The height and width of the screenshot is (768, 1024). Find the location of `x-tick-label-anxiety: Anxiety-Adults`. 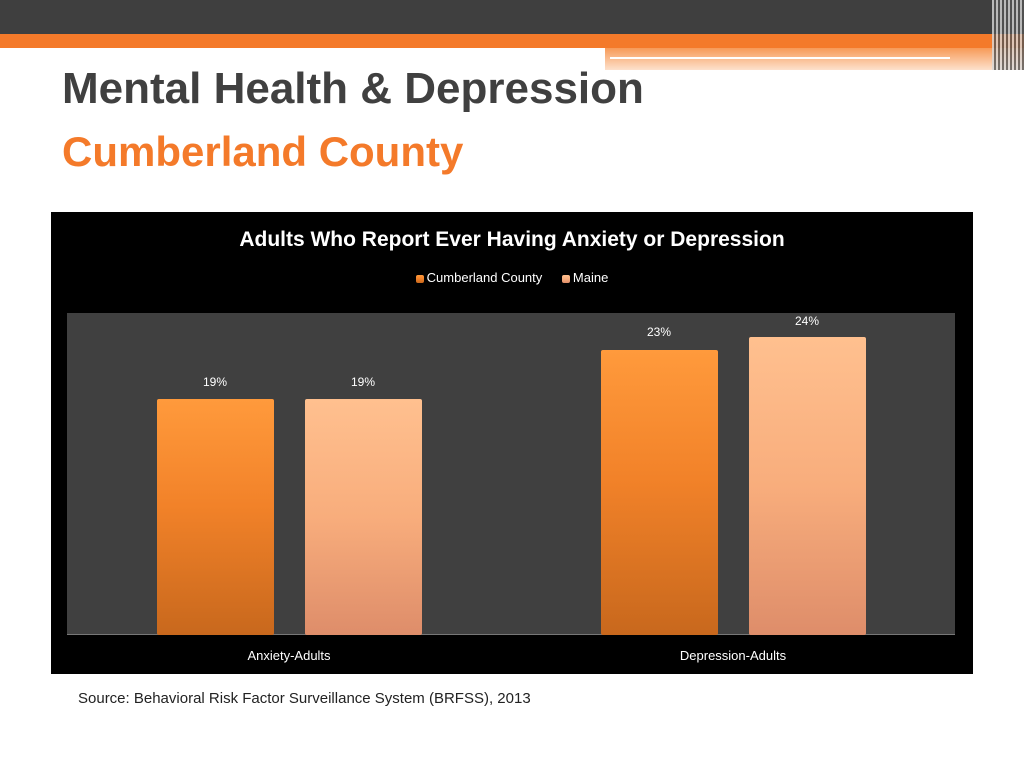

x-tick-label-anxiety: Anxiety-Adults is located at coordinates (289, 655).